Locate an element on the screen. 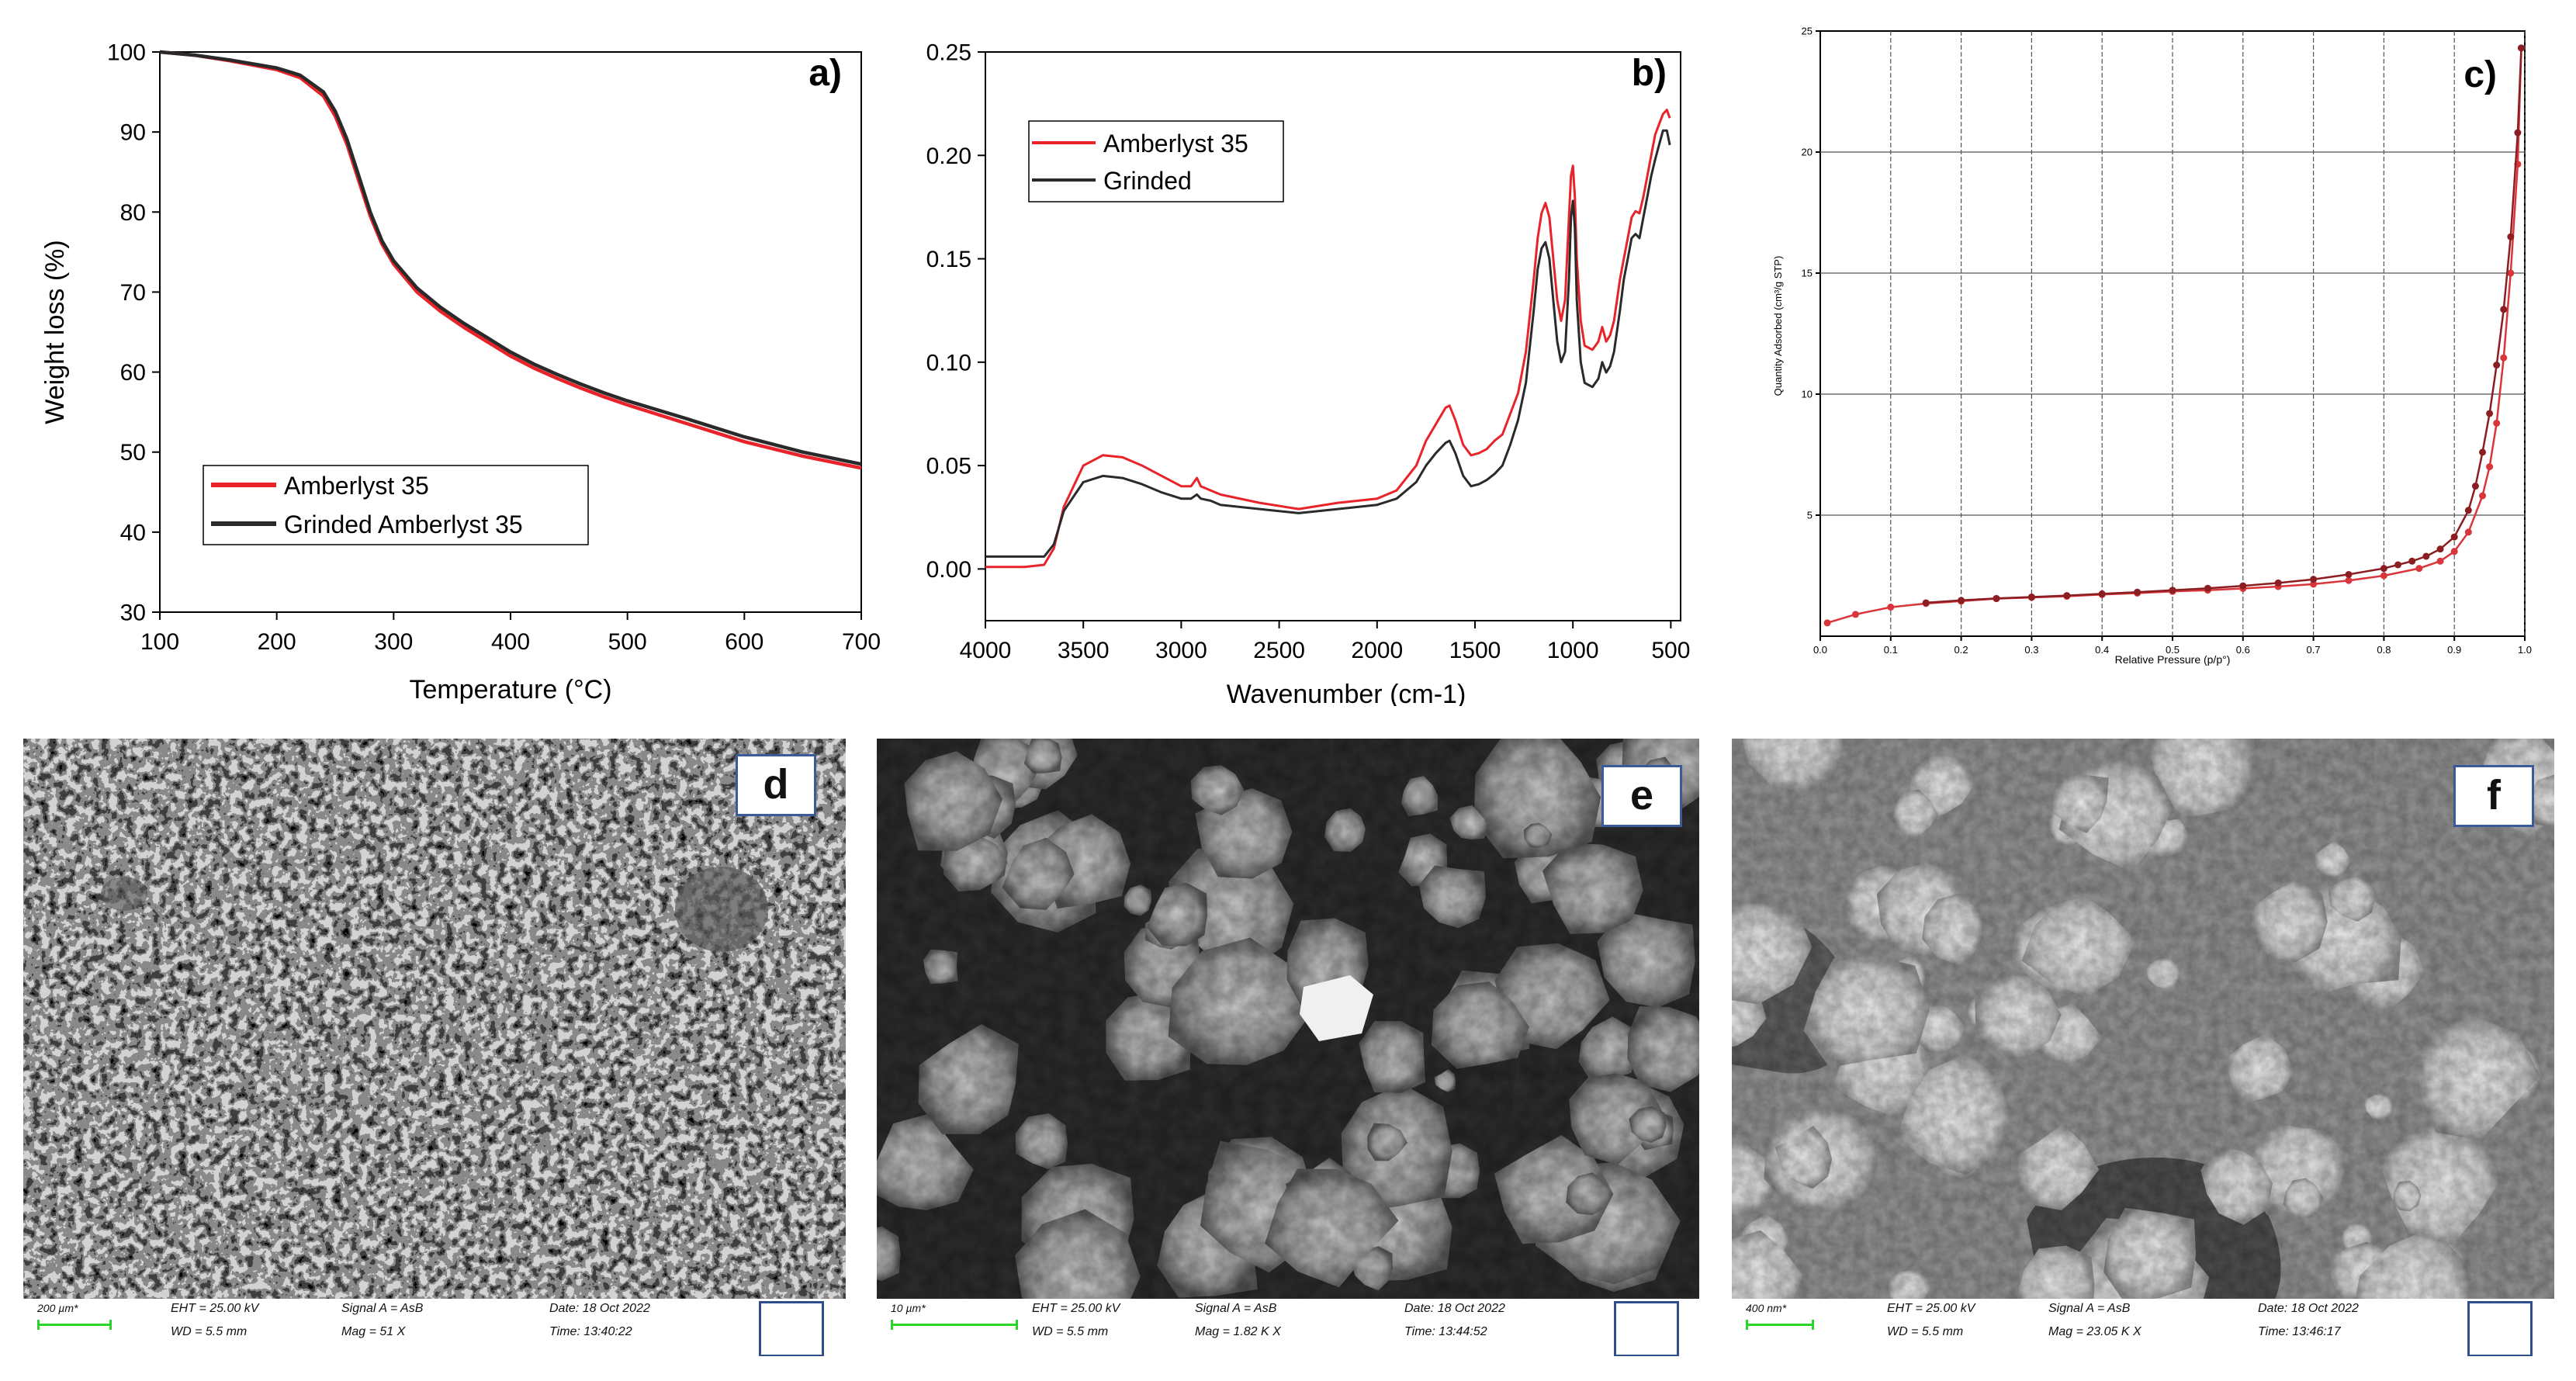  bet-x-tick-label: 0.3 is located at coordinates (2031, 650).